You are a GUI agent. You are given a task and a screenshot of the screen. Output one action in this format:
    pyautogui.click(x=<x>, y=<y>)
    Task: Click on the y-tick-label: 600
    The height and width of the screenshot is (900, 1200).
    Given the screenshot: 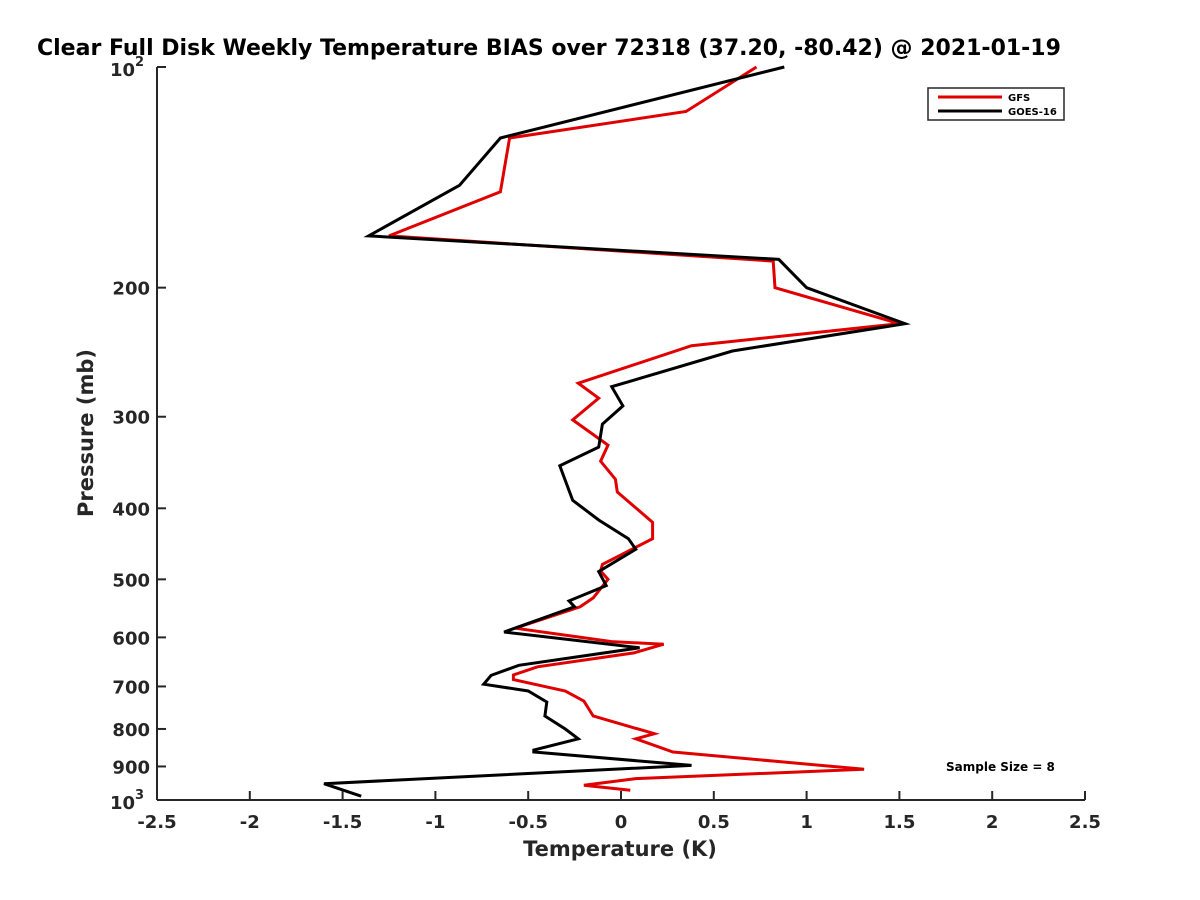 What is the action you would take?
    pyautogui.click(x=131, y=638)
    